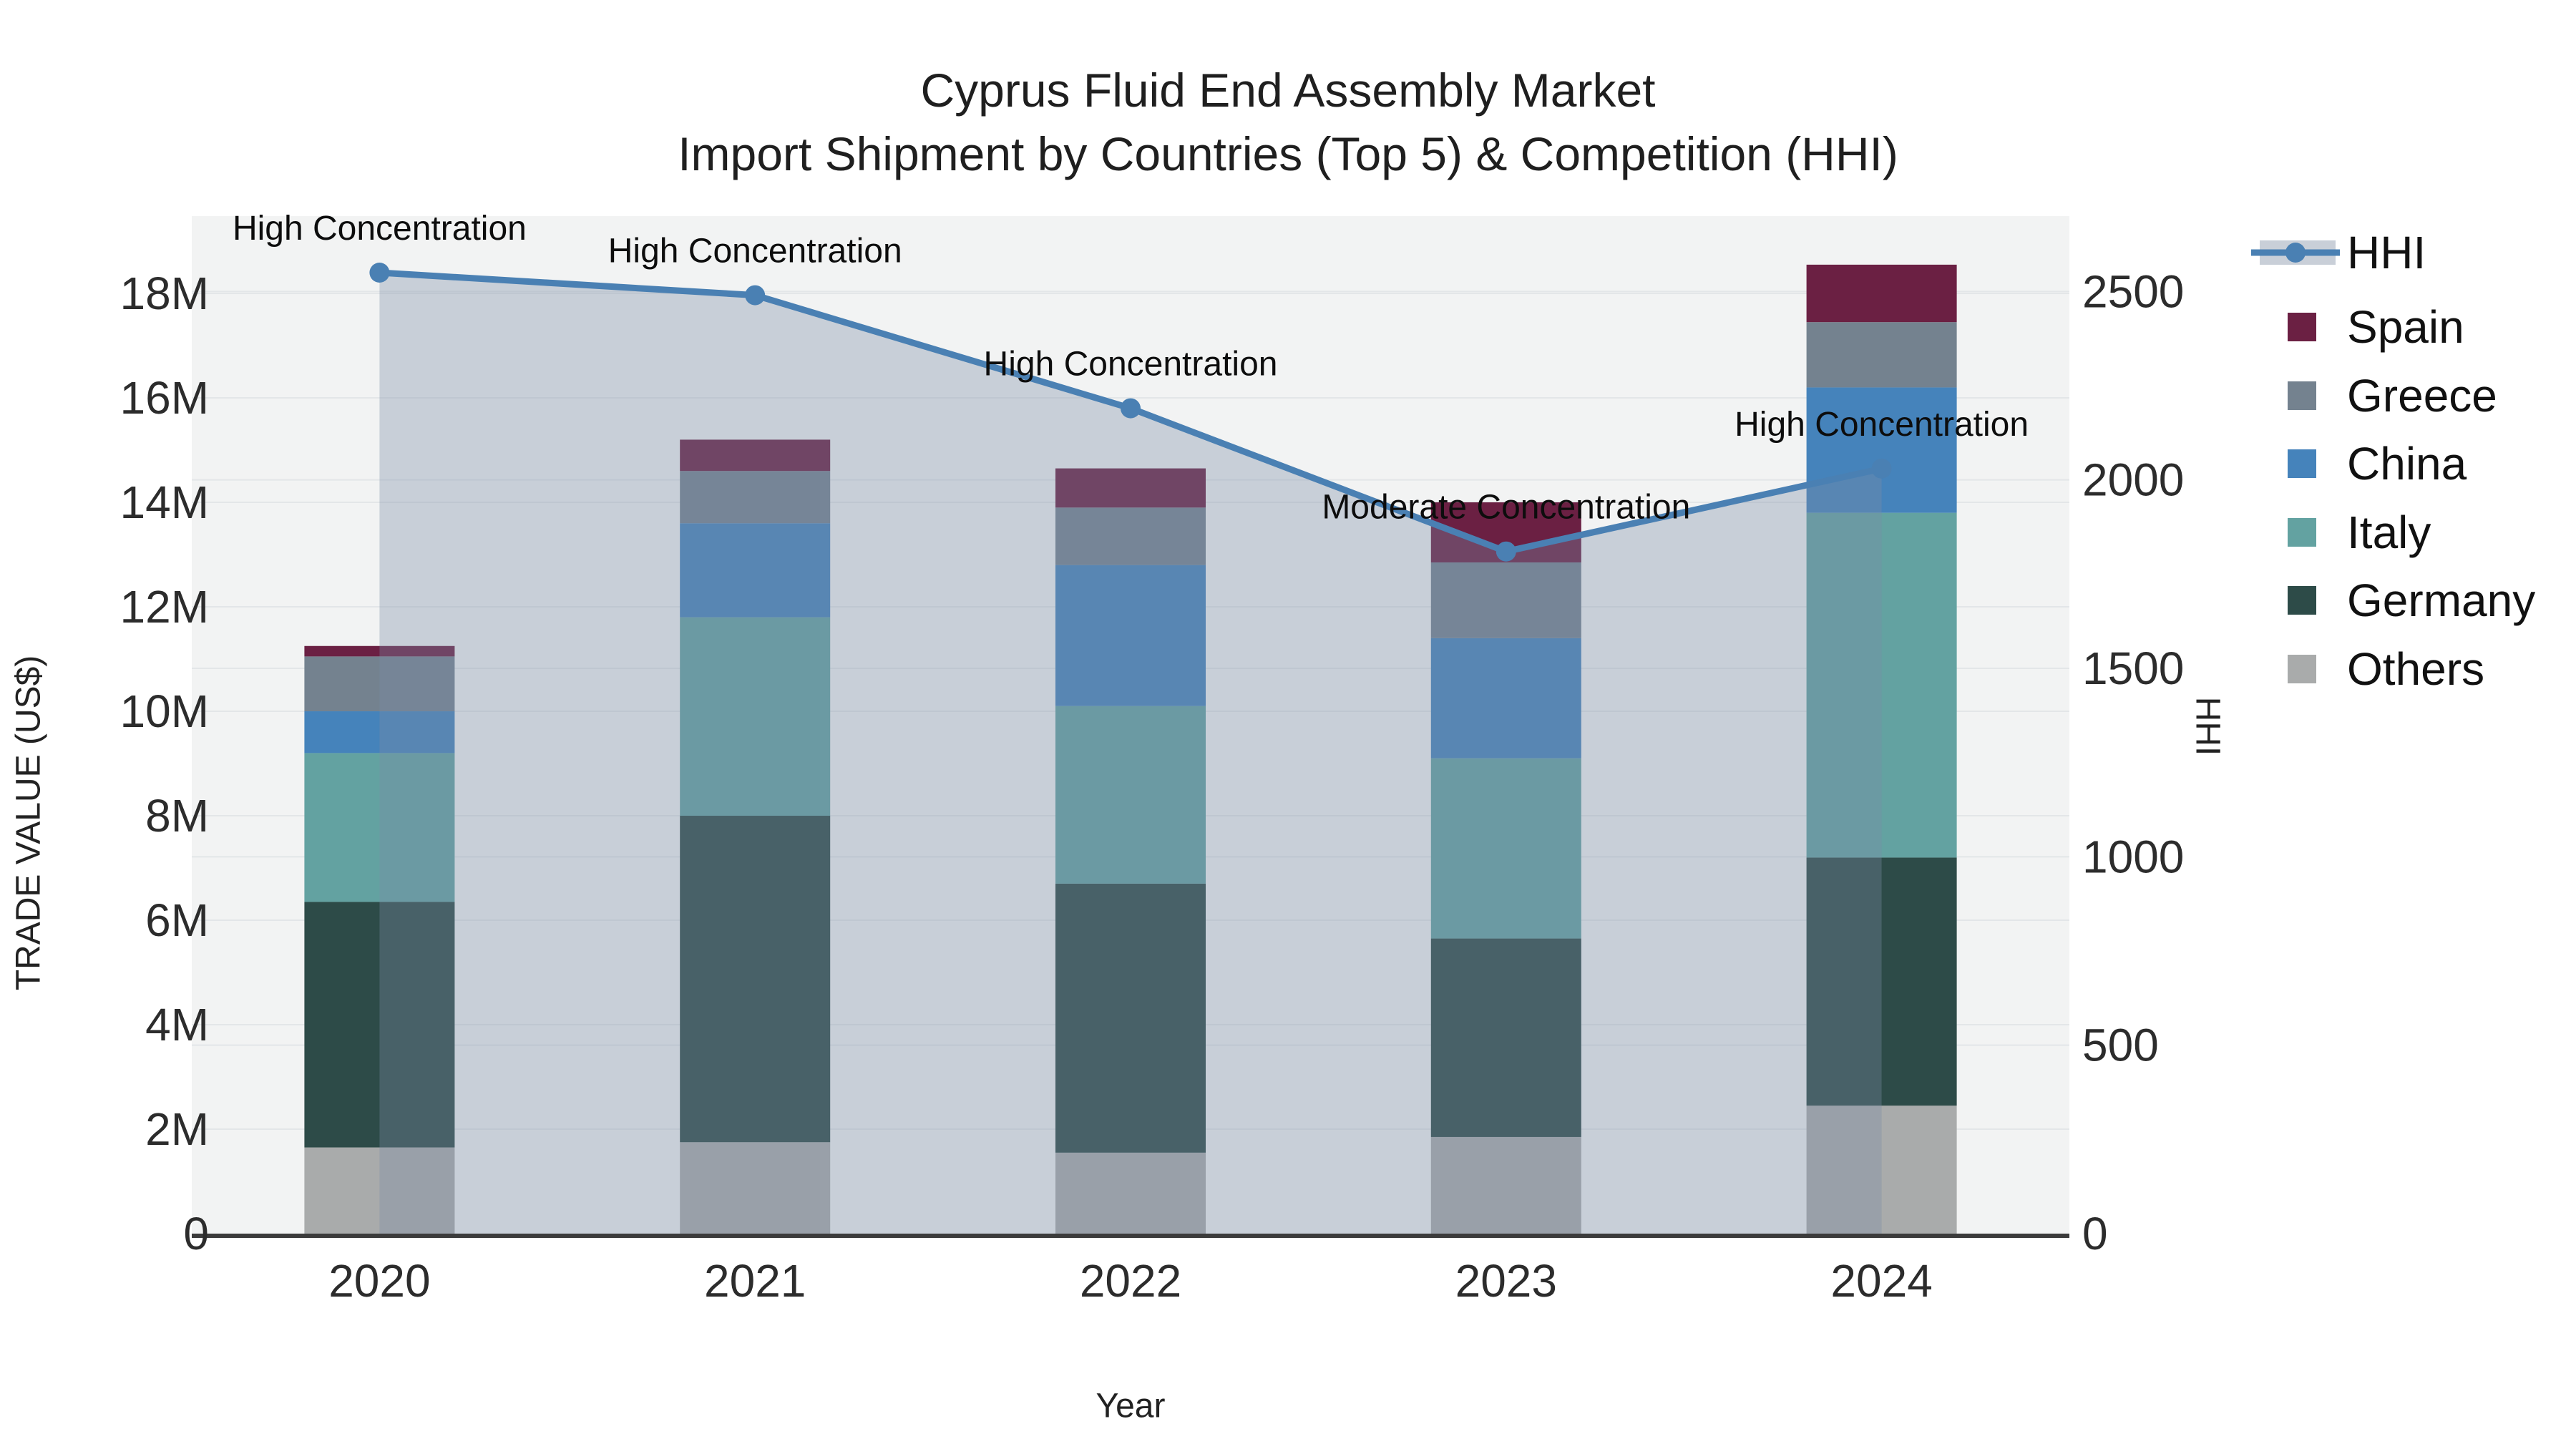  What do you see at coordinates (379, 732) in the screenshot?
I see `bar-segment-2020-china` at bounding box center [379, 732].